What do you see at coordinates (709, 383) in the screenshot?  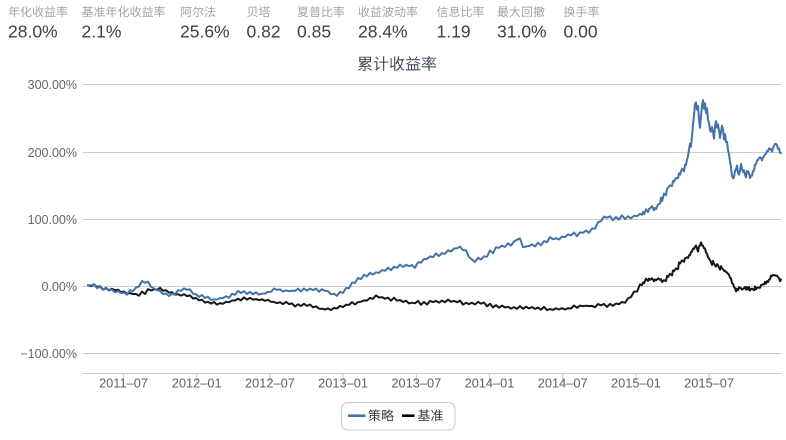 I see `svg-text: 2015–07` at bounding box center [709, 383].